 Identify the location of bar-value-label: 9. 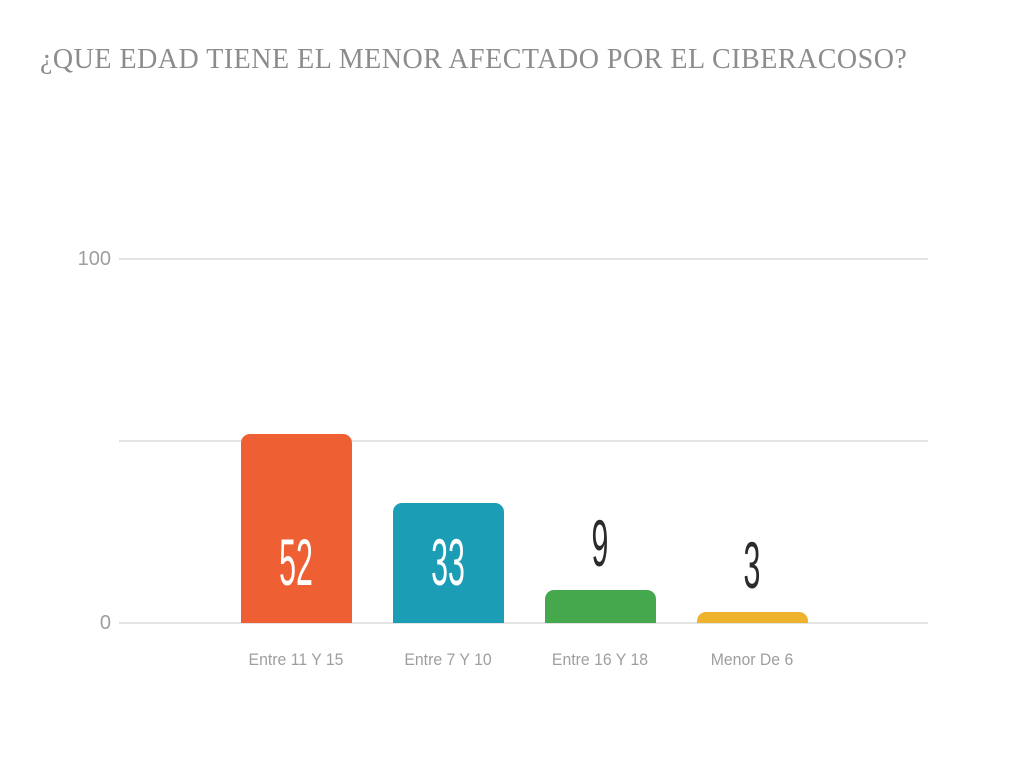
(600, 543).